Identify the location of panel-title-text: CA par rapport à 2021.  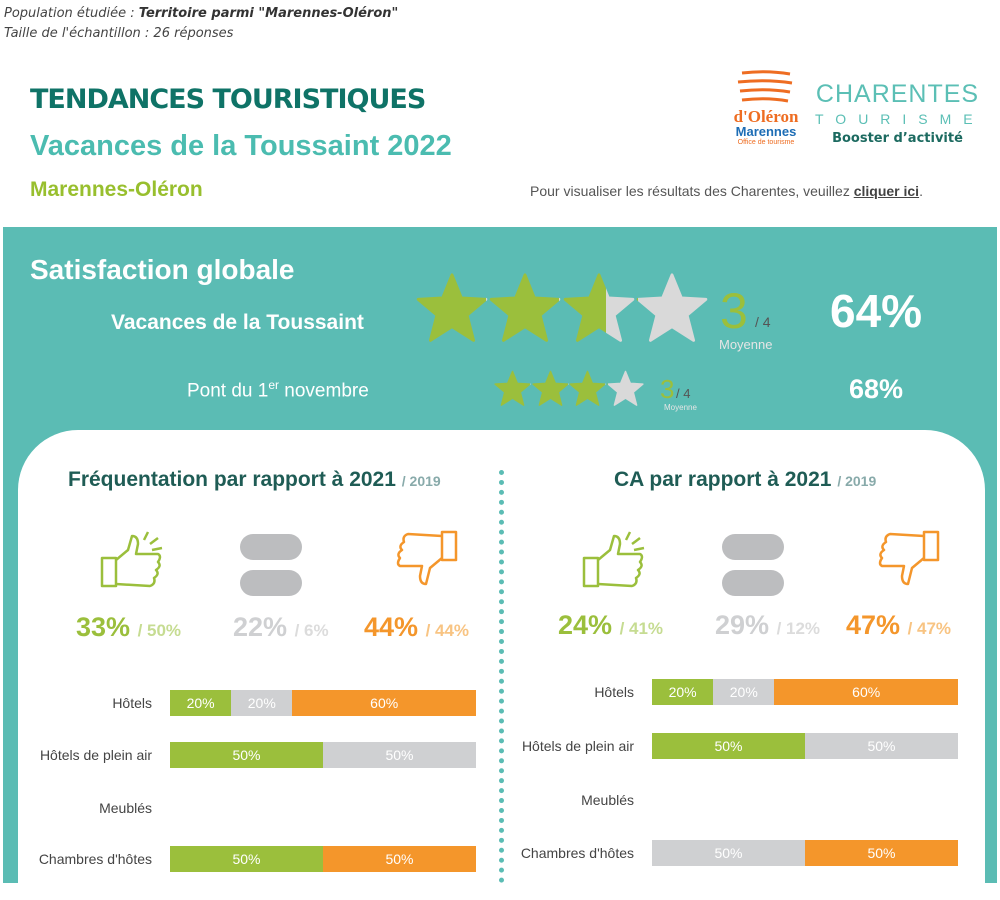
(723, 479).